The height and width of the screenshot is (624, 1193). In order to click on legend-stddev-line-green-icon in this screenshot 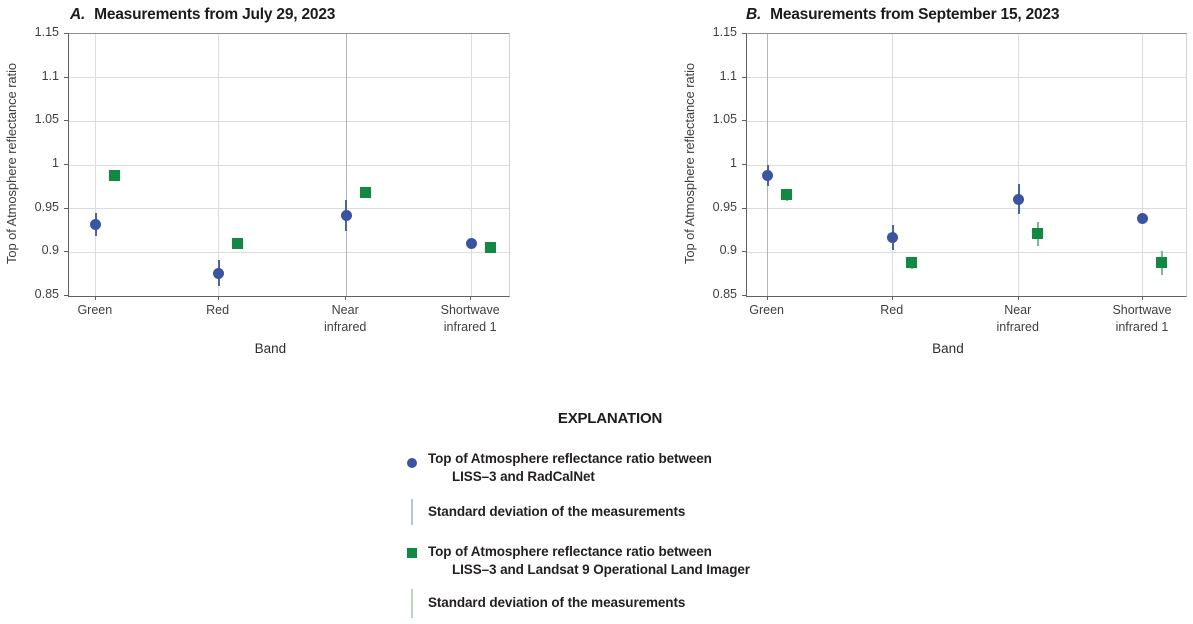, I will do `click(412, 603)`.